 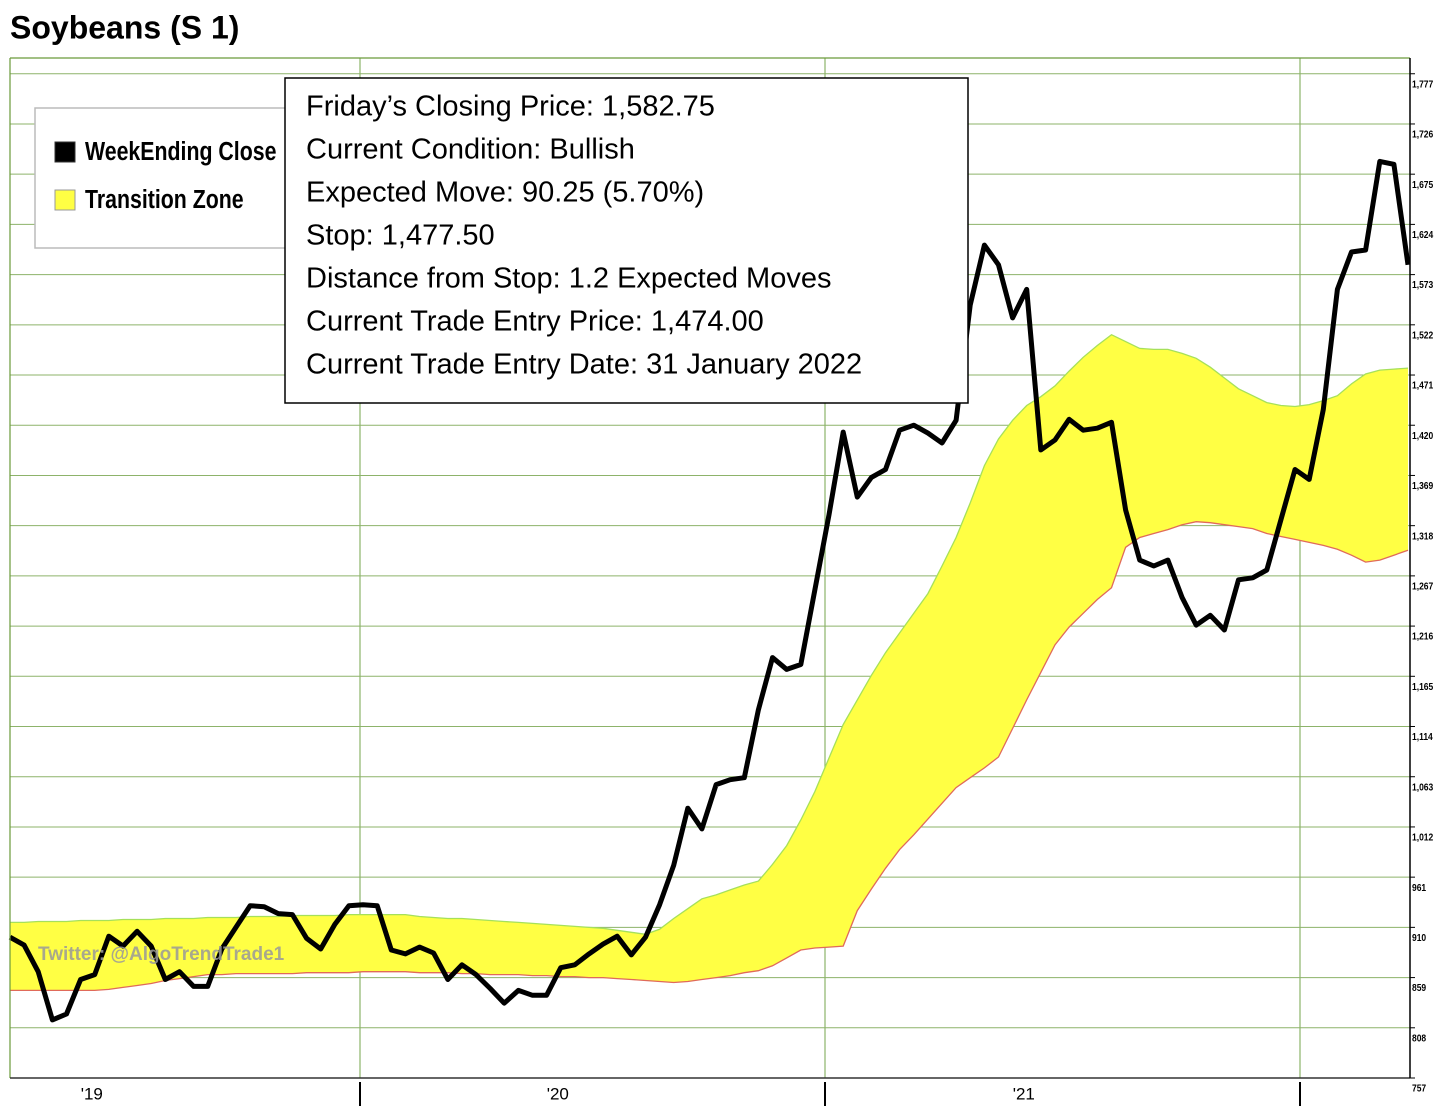 I want to click on y-tick-label: 757, so click(x=1419, y=1088).